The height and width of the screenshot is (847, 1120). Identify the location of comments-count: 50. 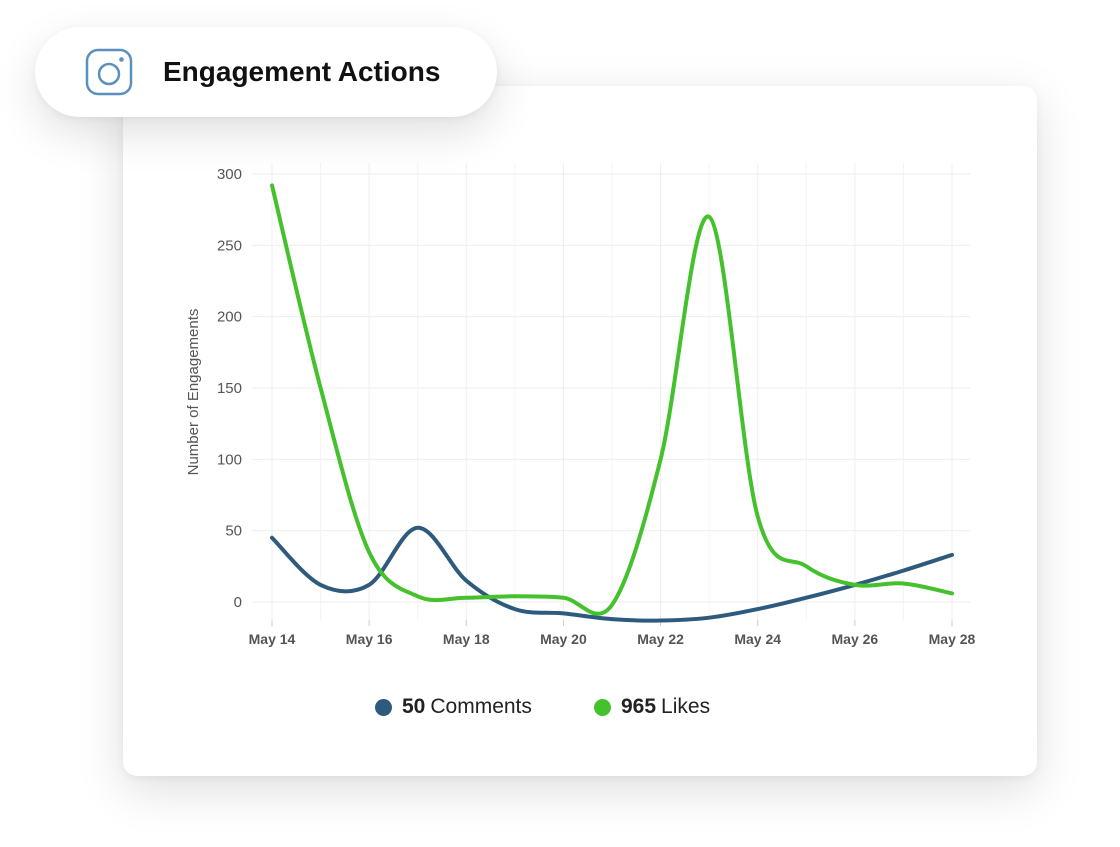
(414, 706).